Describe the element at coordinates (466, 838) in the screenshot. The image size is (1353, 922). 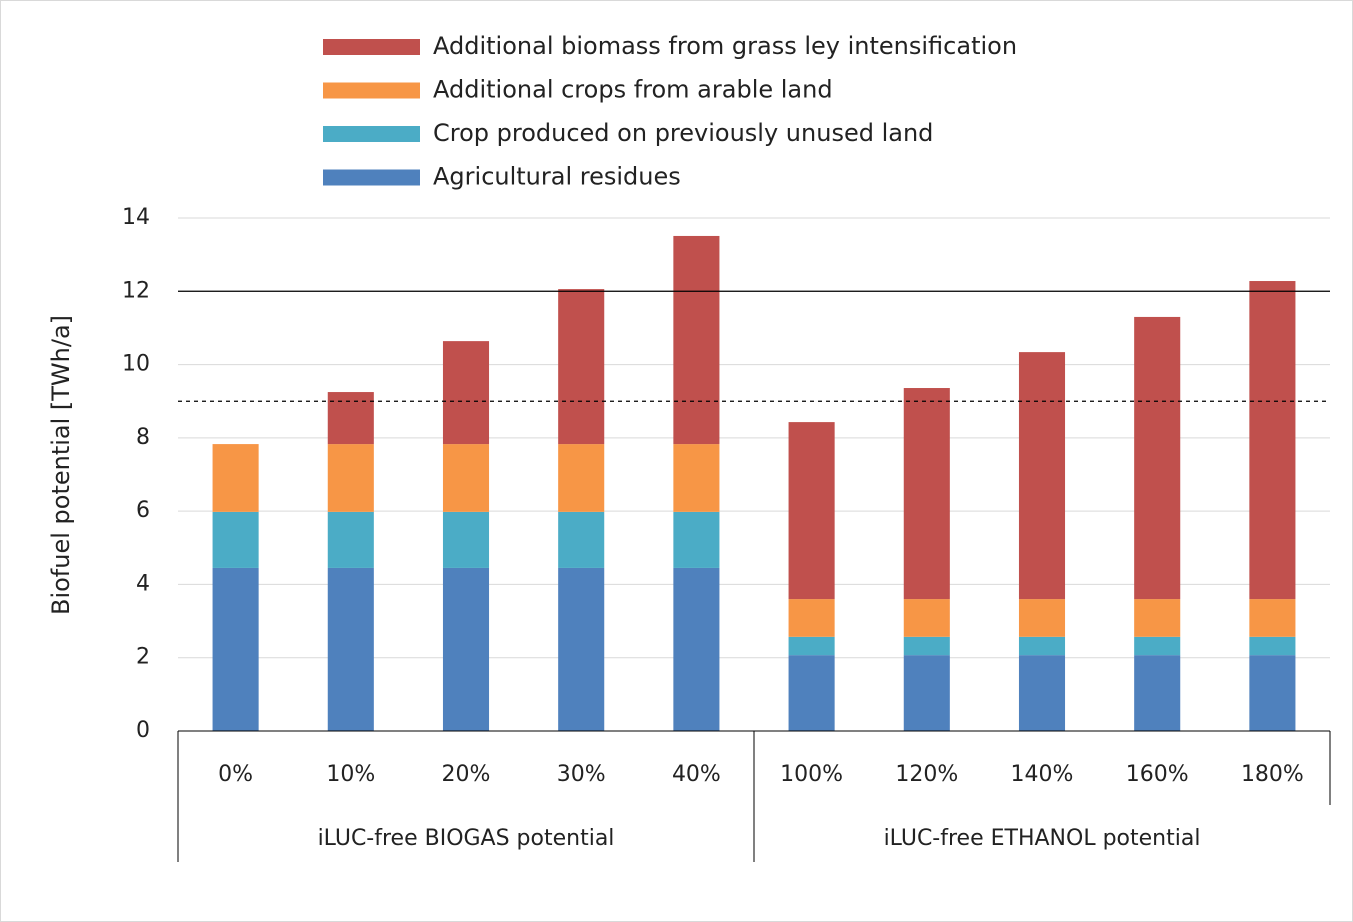
I see `group-label: iLUC-free BIOGAS potential` at that location.